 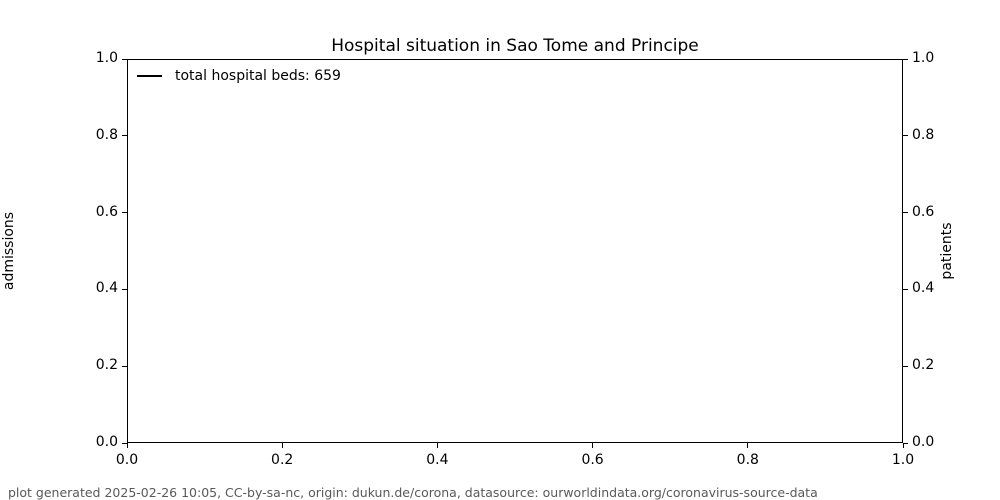 I want to click on x-axis-tick-label: 0.0, so click(x=127, y=460).